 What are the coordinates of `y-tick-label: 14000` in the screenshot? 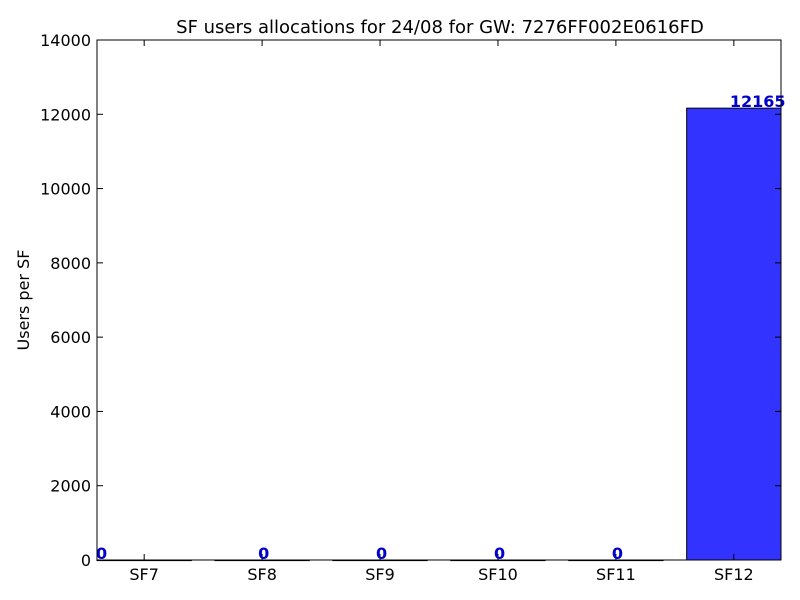 It's located at (65, 40).